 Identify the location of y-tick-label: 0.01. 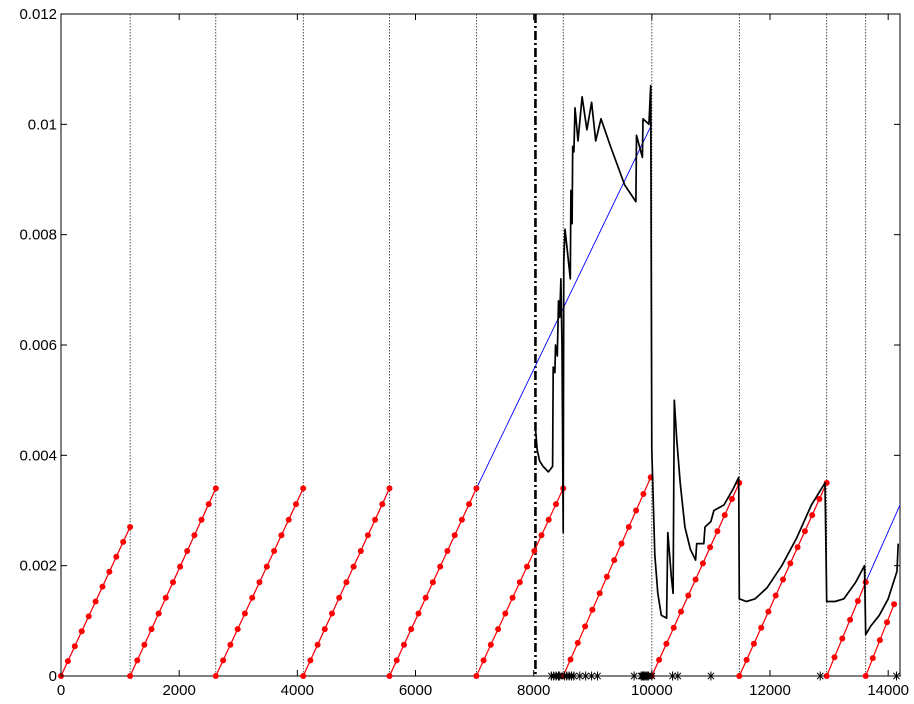
(42, 124).